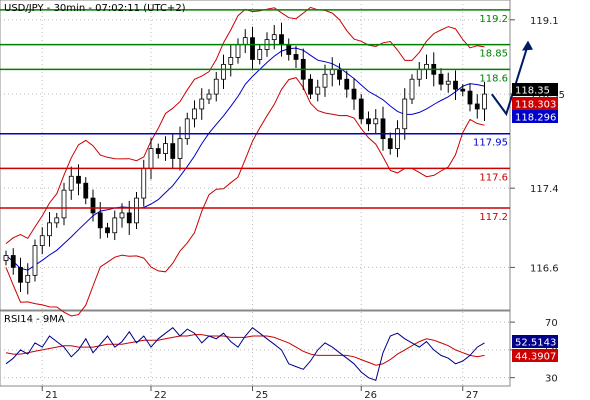 The height and width of the screenshot is (400, 590). Describe the element at coordinates (34, 319) in the screenshot. I see `rsi-title: RSI14 - 9MA` at that location.